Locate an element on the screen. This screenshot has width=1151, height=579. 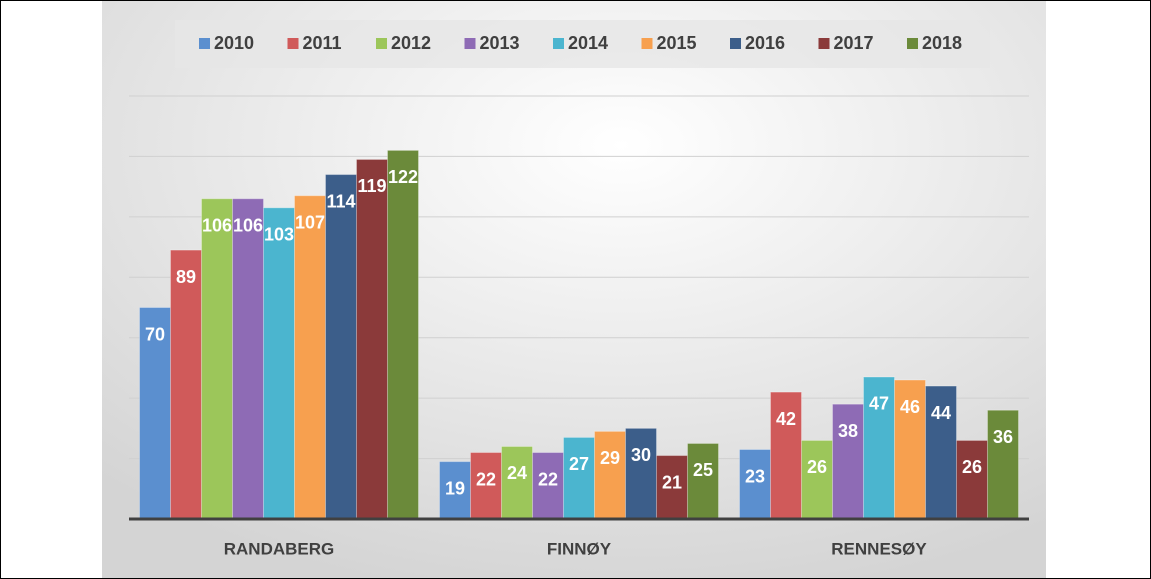
data-label: 42 is located at coordinates (786, 419).